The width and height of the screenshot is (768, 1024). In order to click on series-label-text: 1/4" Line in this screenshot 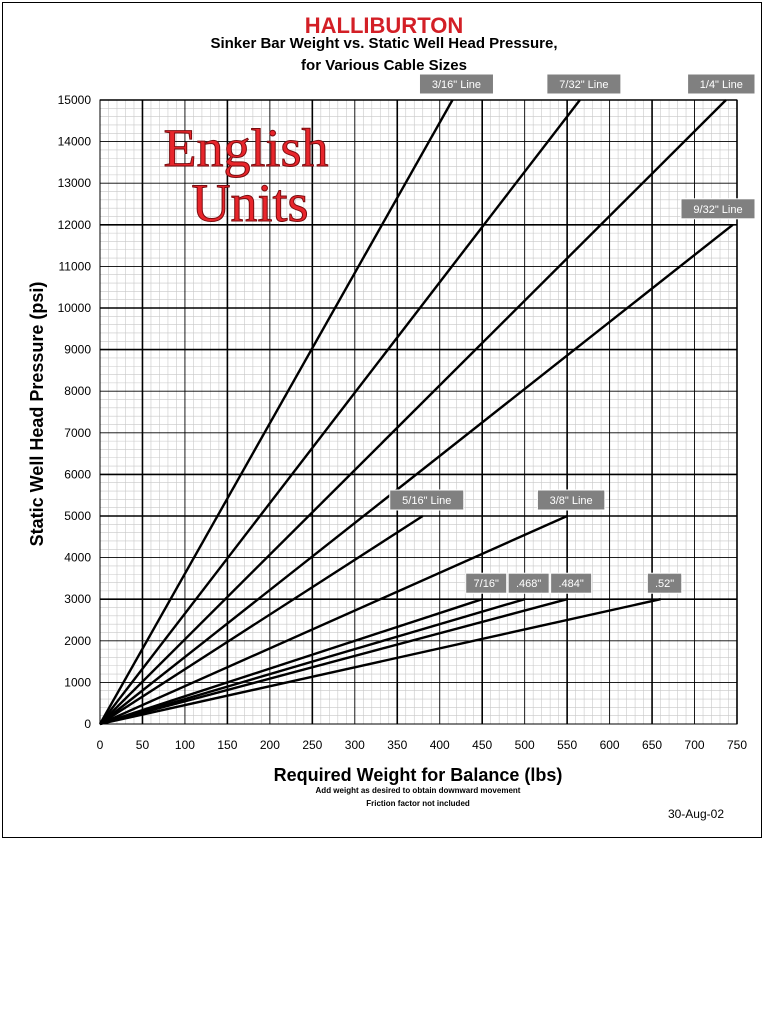, I will do `click(721, 85)`.